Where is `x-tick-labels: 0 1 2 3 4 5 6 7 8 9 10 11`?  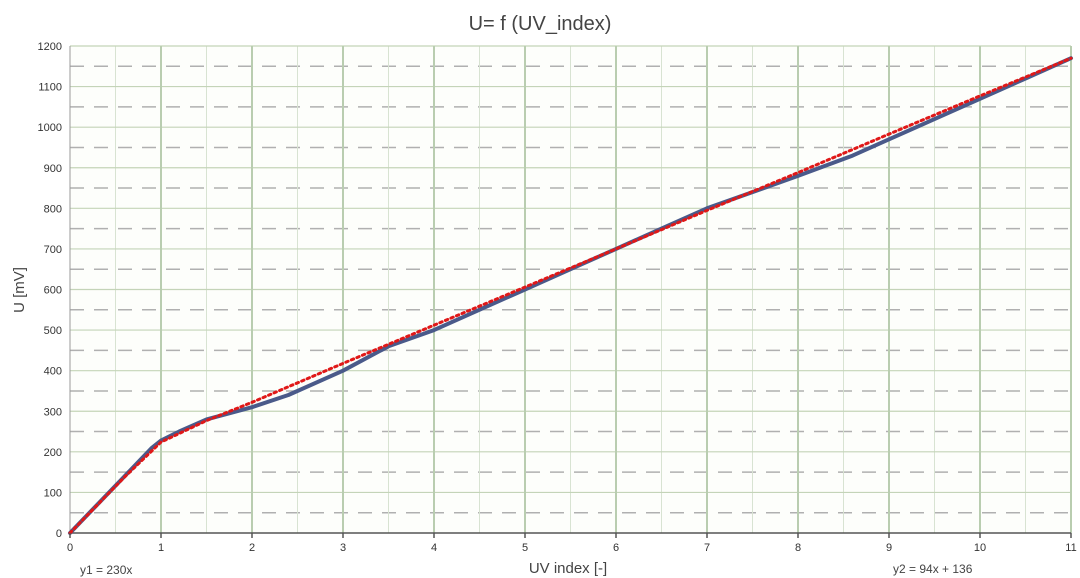
x-tick-labels: 0 1 2 3 4 5 6 7 8 9 10 11 is located at coordinates (572, 543).